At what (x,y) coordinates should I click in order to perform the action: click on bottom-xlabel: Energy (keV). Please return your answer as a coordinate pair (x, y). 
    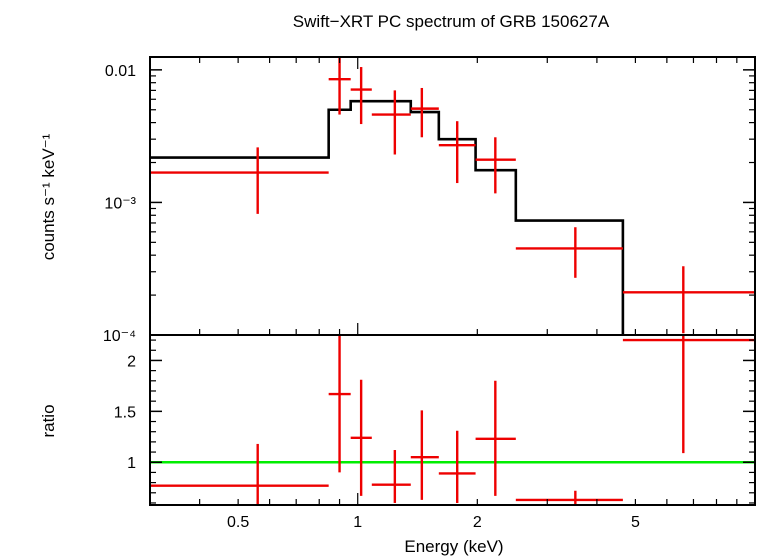
    Looking at the image, I should click on (453, 546).